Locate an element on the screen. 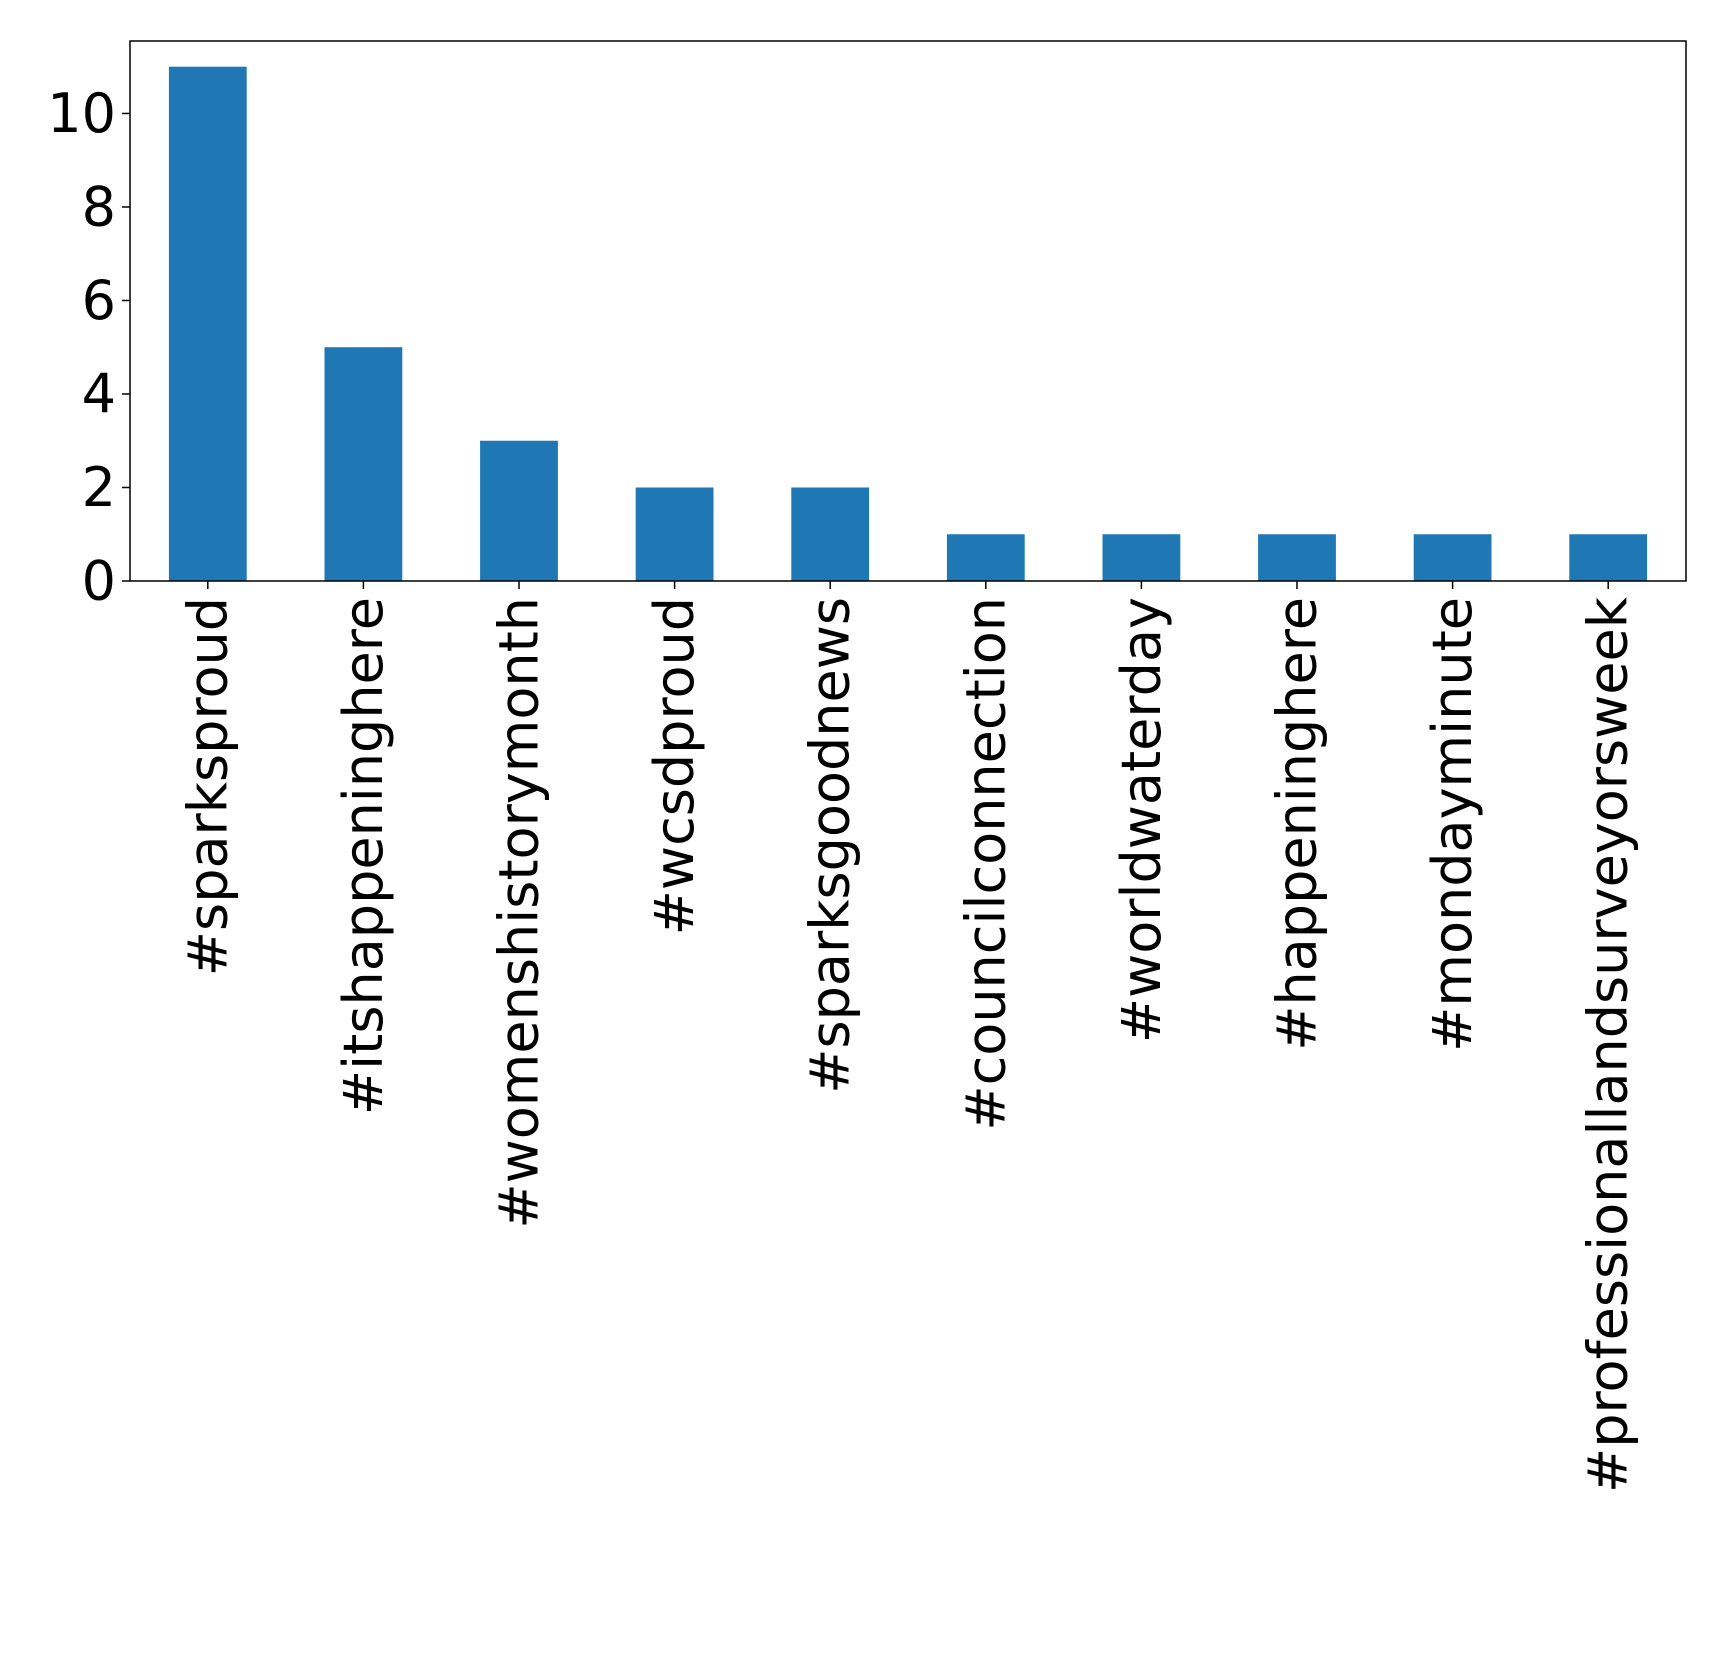 This screenshot has height=1665, width=1719. x-tick-label-6: #worldwaterday is located at coordinates (1141, 820).